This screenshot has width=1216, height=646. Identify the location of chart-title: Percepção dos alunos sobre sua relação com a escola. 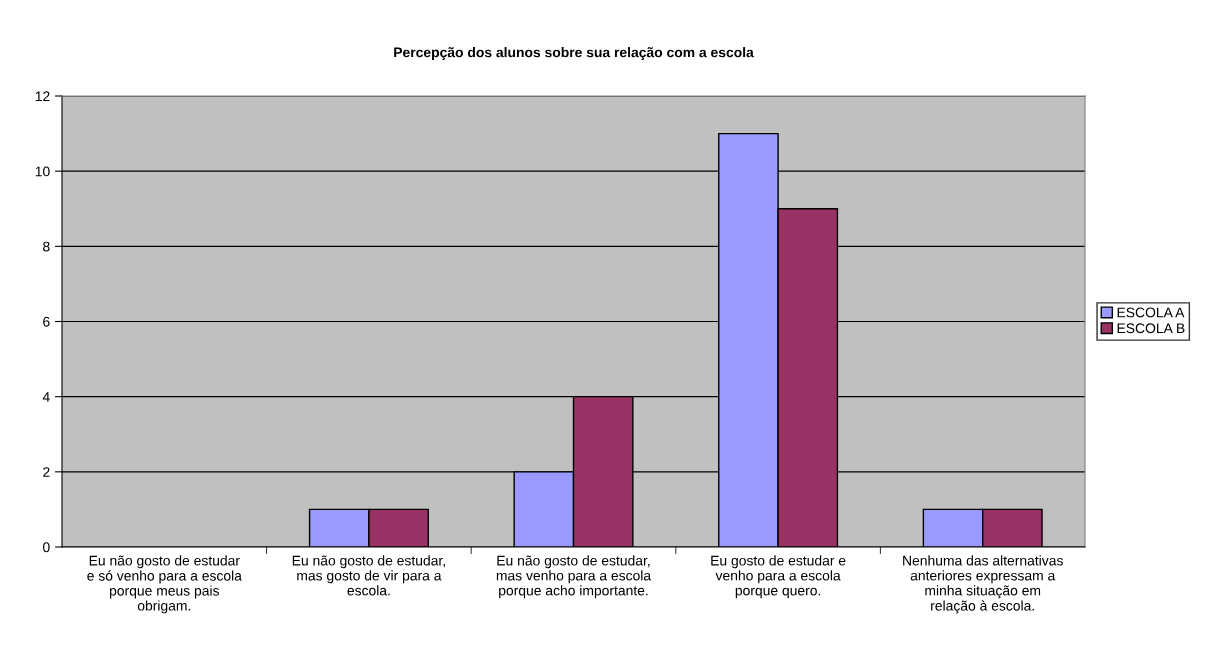
(574, 53).